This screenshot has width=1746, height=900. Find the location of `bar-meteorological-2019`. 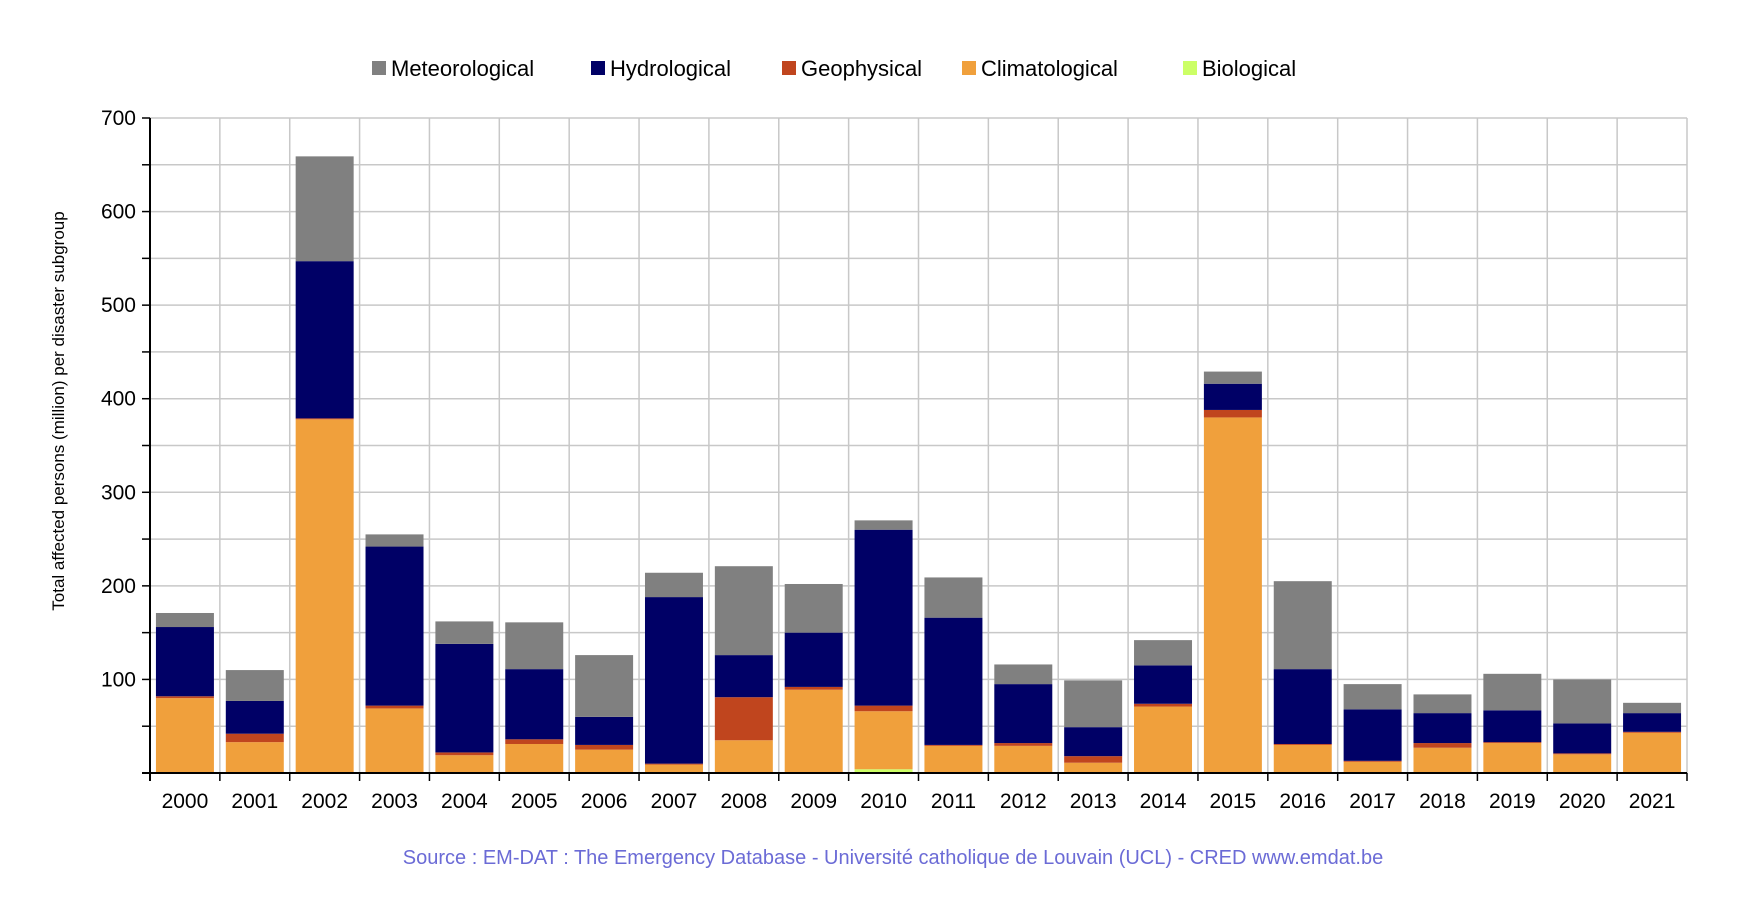

bar-meteorological-2019 is located at coordinates (1512, 692).